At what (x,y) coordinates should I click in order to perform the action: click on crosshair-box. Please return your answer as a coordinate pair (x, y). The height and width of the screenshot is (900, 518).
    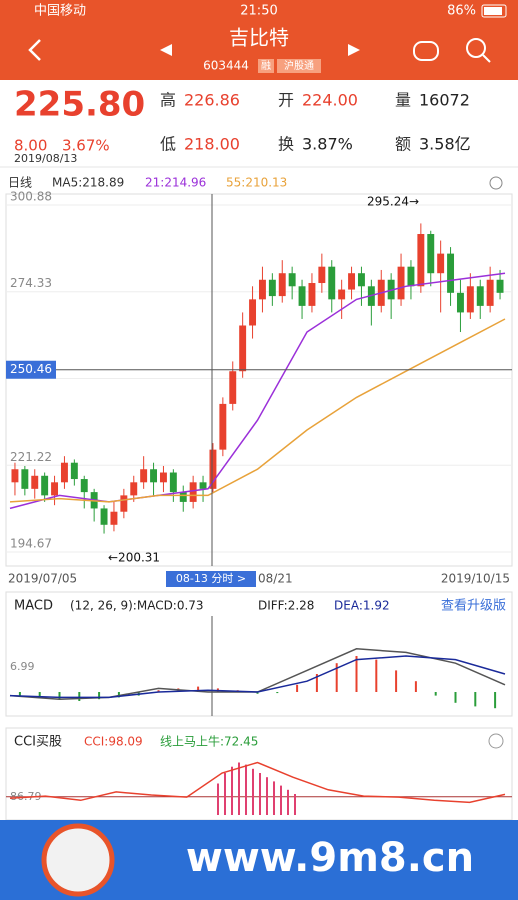
    Looking at the image, I should click on (31, 369).